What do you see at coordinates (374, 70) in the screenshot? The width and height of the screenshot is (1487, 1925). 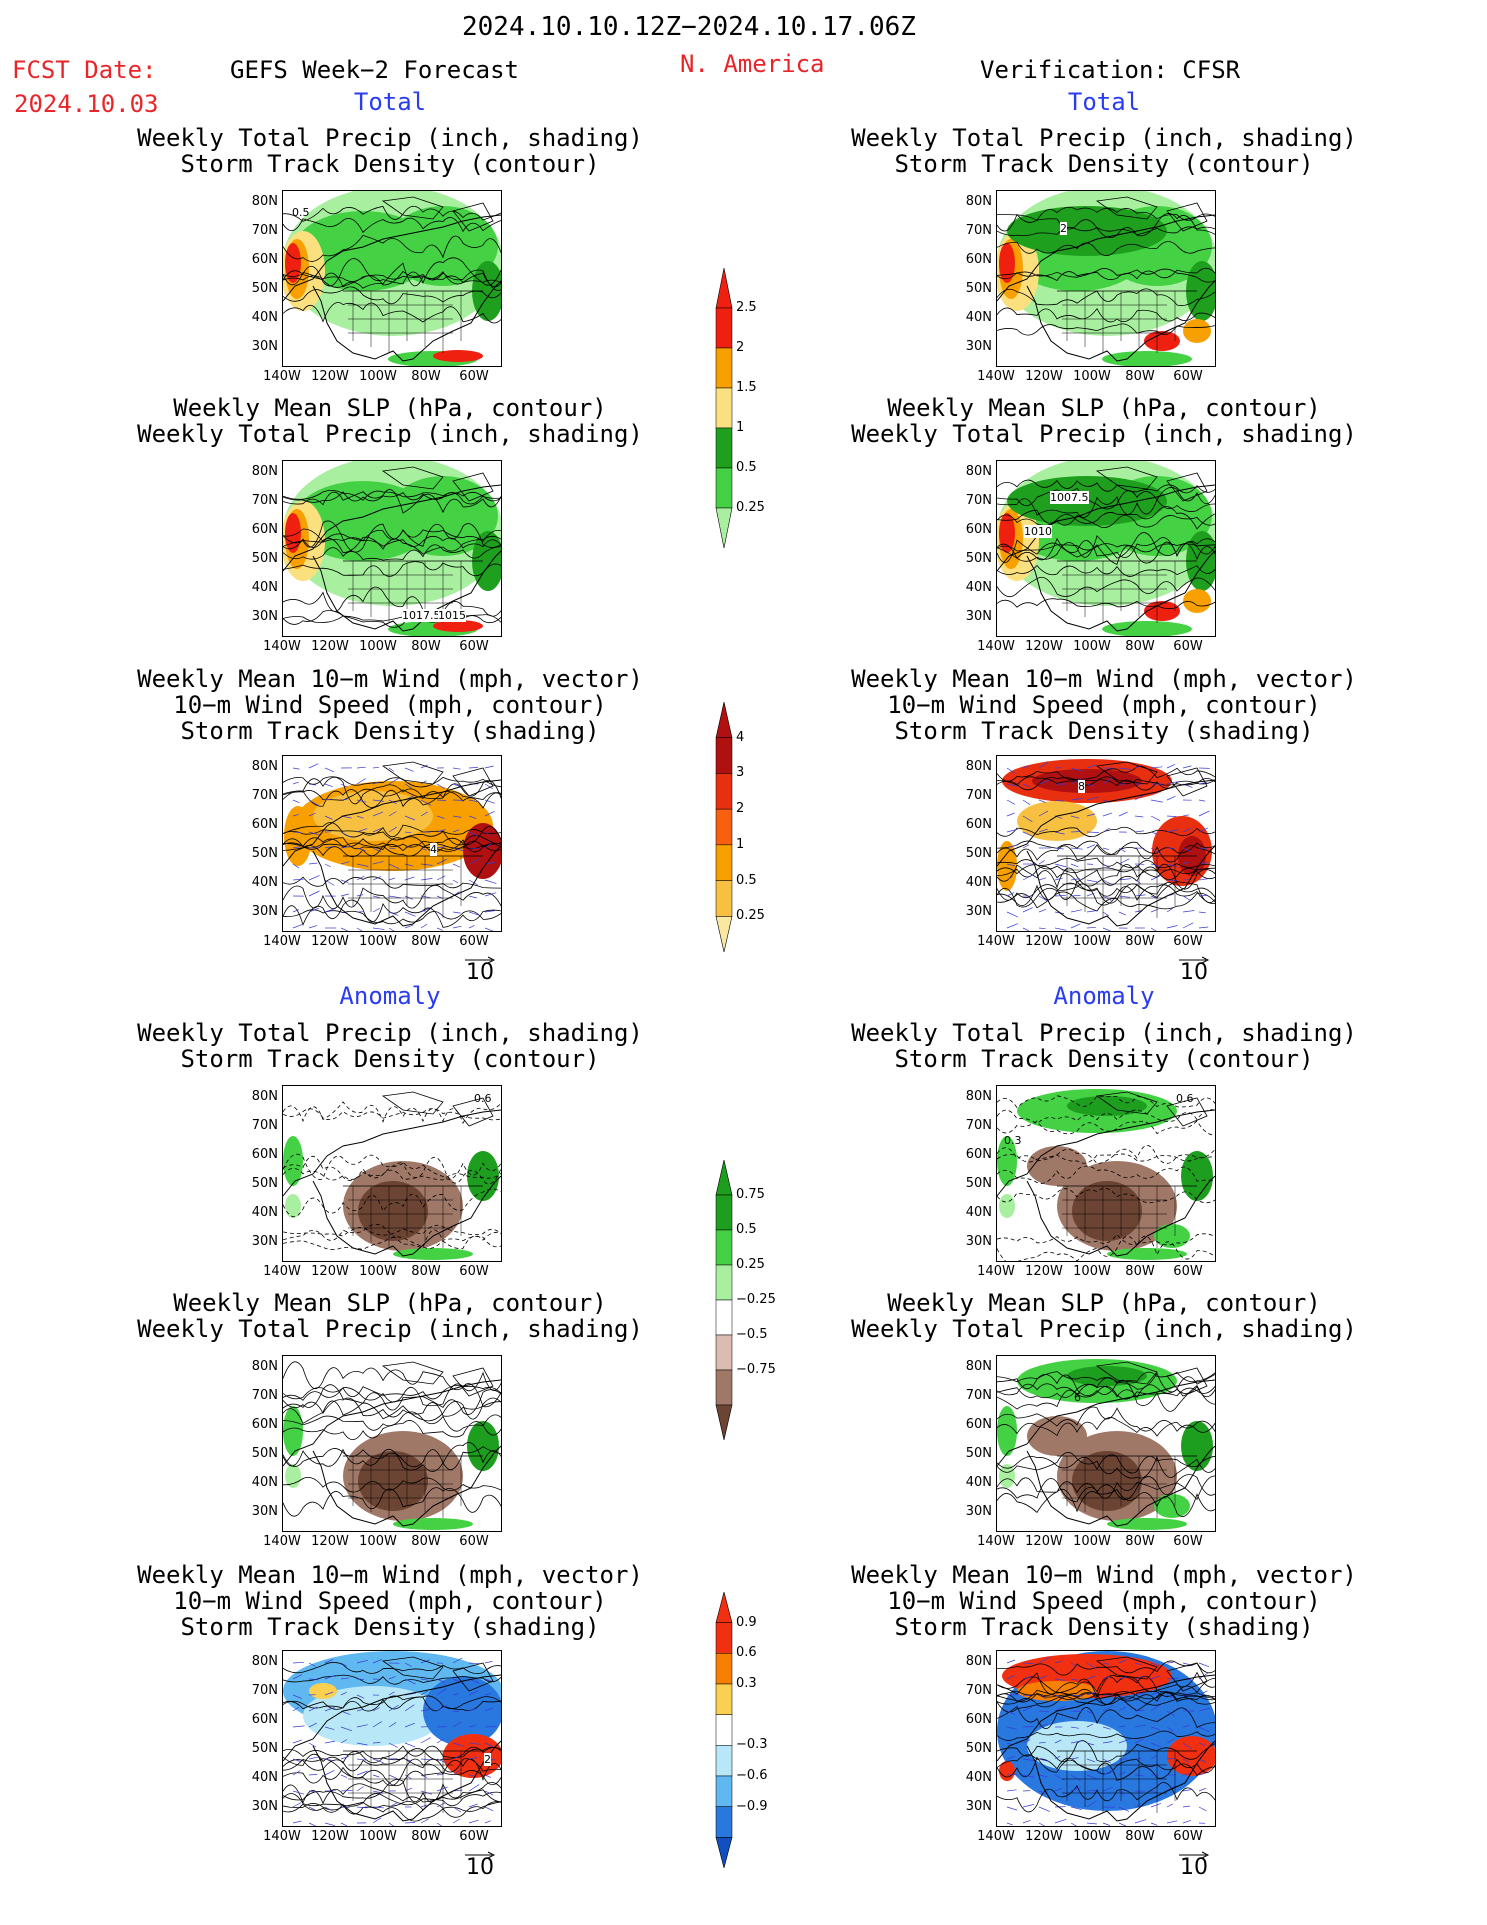 I see `forecast-model-title: GEFS Week−2 Forecast` at bounding box center [374, 70].